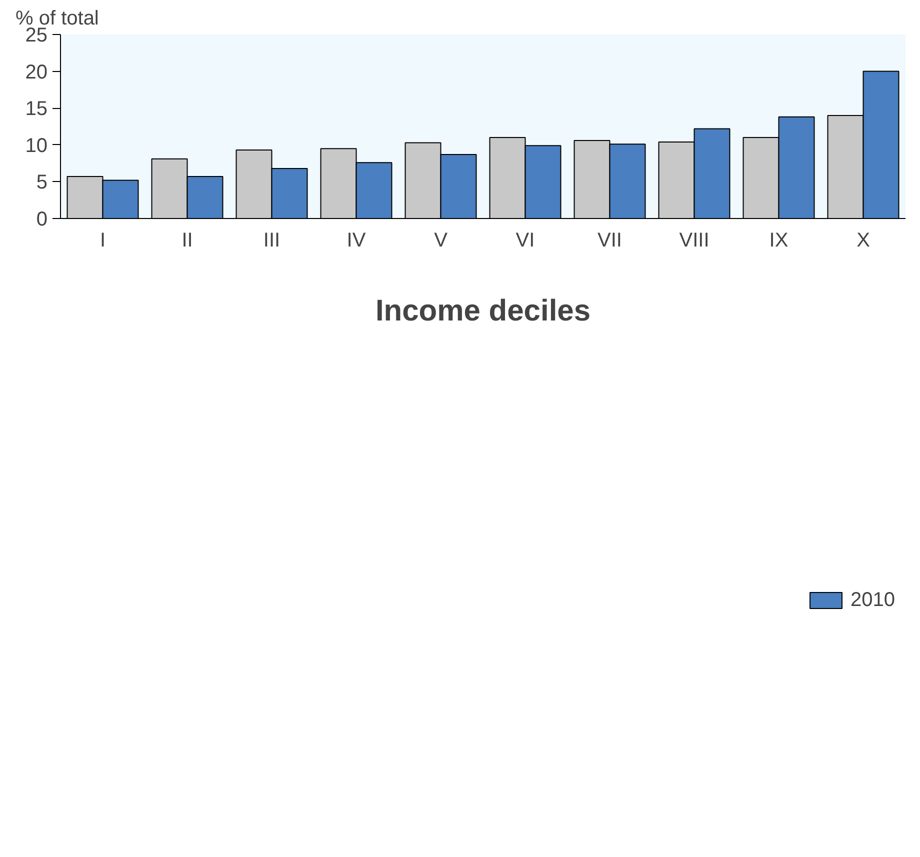 Image resolution: width=920 pixels, height=857 pixels. I want to click on y-tick-label: 10, so click(36, 145).